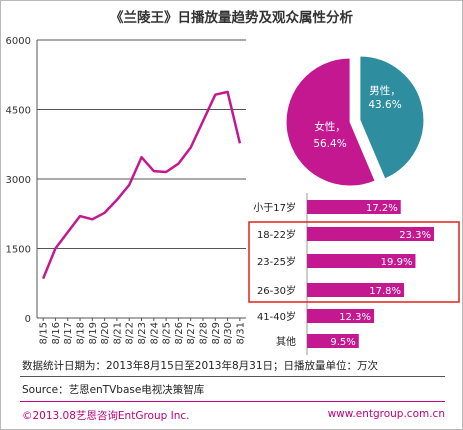 This screenshot has width=463, height=430. What do you see at coordinates (274, 207) in the screenshot?
I see `bar-category-label: 小于17岁` at bounding box center [274, 207].